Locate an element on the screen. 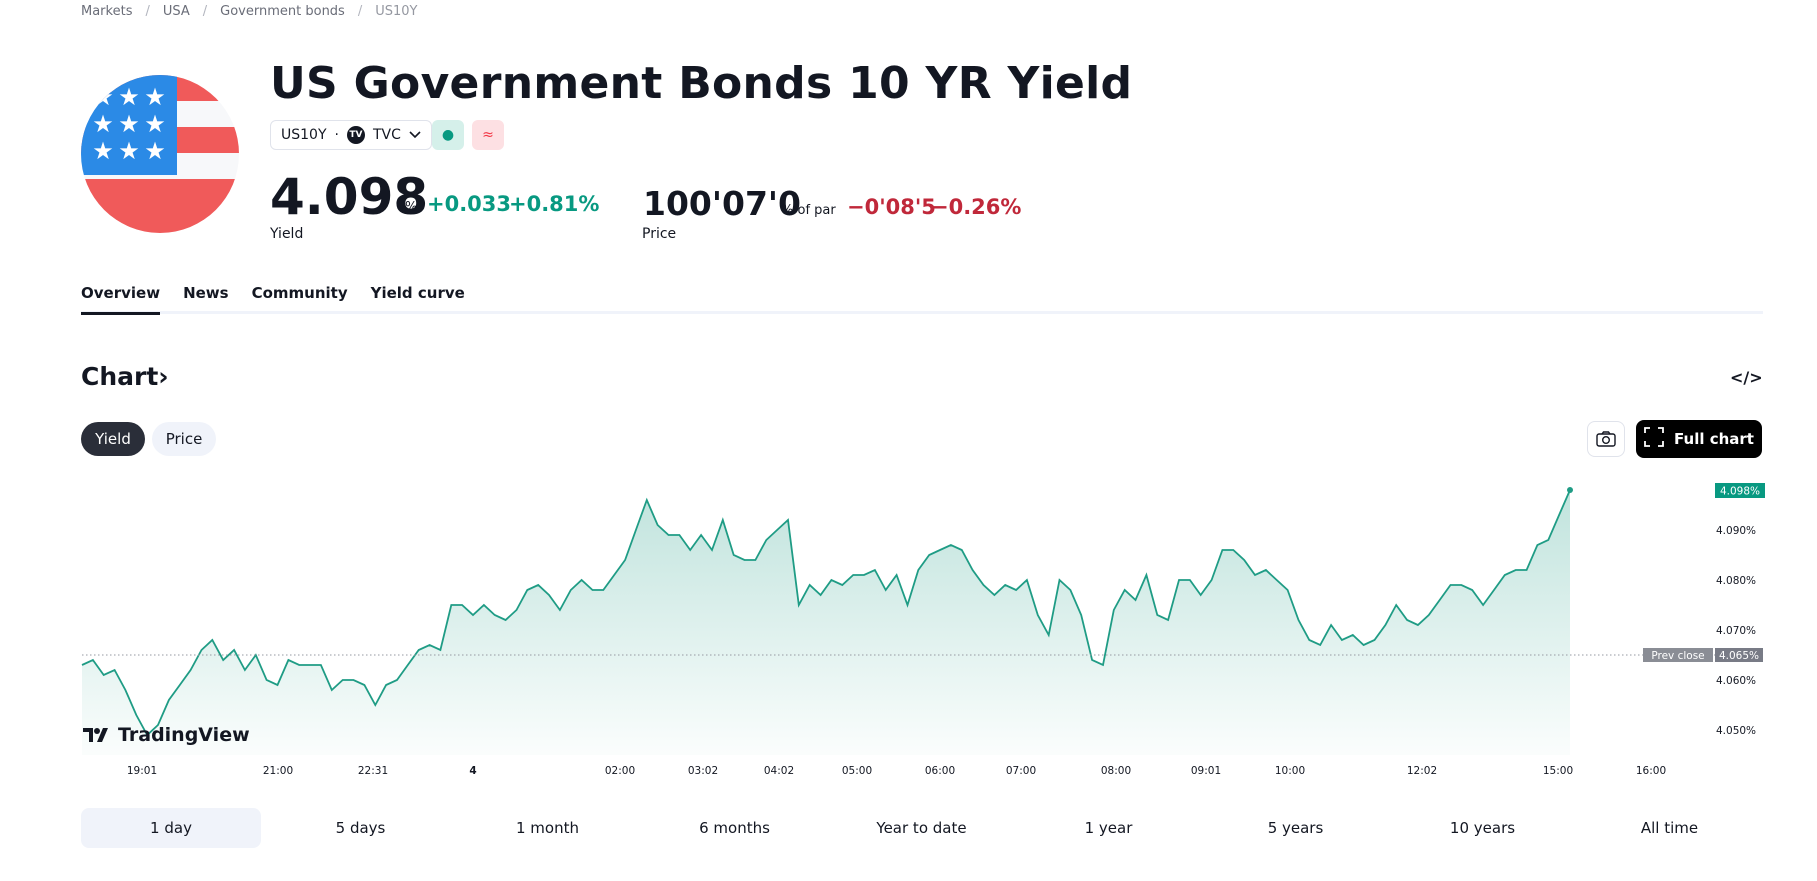  range-label: 10 years is located at coordinates (1482, 828).